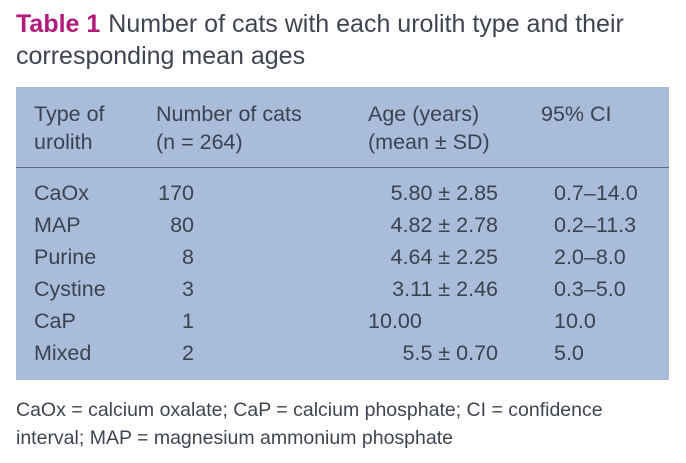 The image size is (686, 463). Describe the element at coordinates (342, 289) in the screenshot. I see `table-row: Cystine 3 3.11 ± 2.46 0.3–5.0` at that location.